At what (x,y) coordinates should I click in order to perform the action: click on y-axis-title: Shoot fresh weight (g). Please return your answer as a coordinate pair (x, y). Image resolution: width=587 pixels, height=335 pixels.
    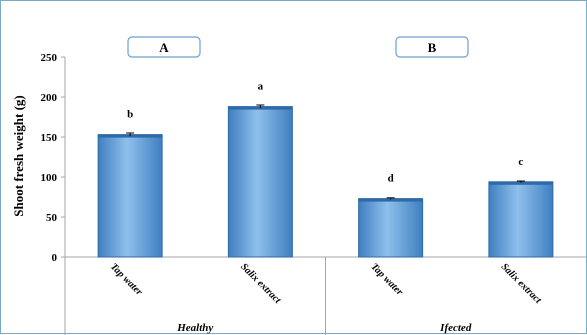
    Looking at the image, I should click on (18, 155).